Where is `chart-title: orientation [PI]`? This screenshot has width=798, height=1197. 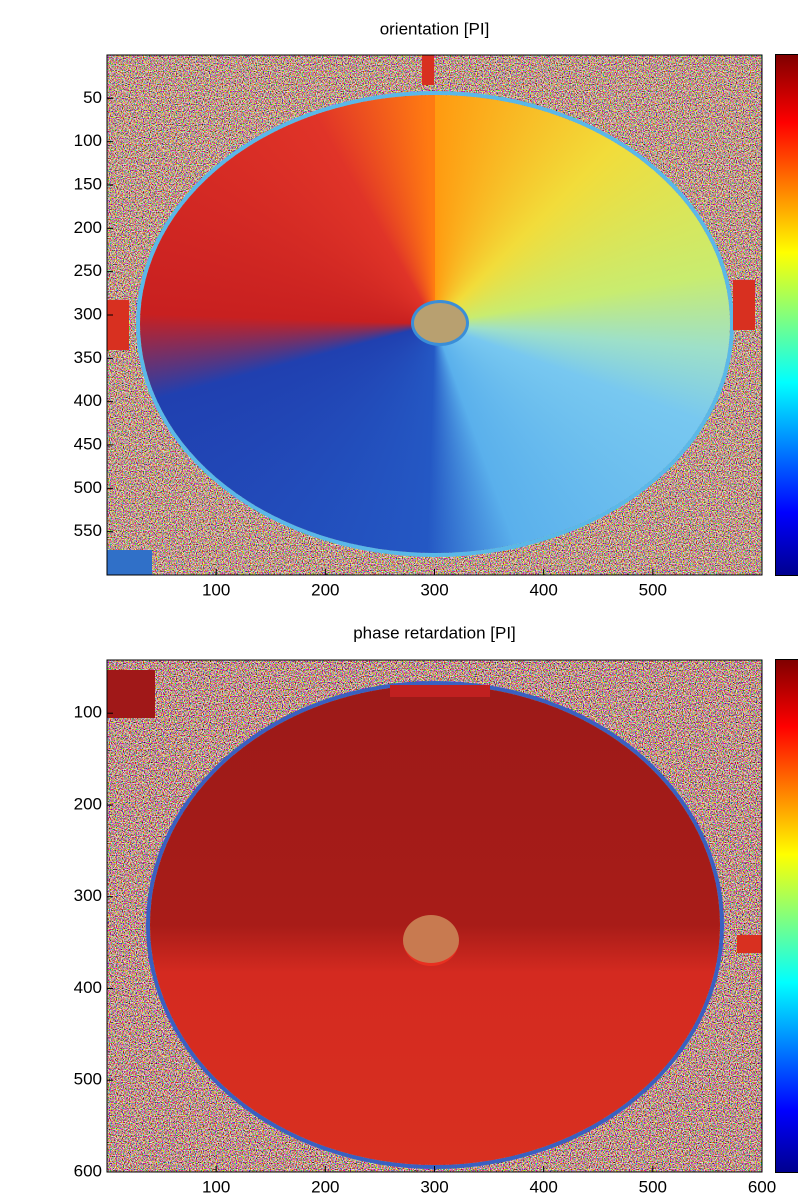 chart-title: orientation [PI] is located at coordinates (435, 28).